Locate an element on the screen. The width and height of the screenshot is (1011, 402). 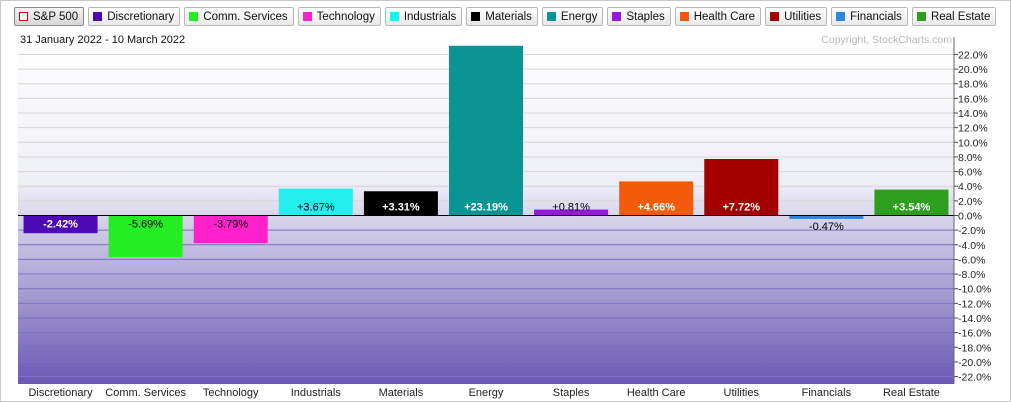
y-tick-label: 8.0% is located at coordinates (970, 158).